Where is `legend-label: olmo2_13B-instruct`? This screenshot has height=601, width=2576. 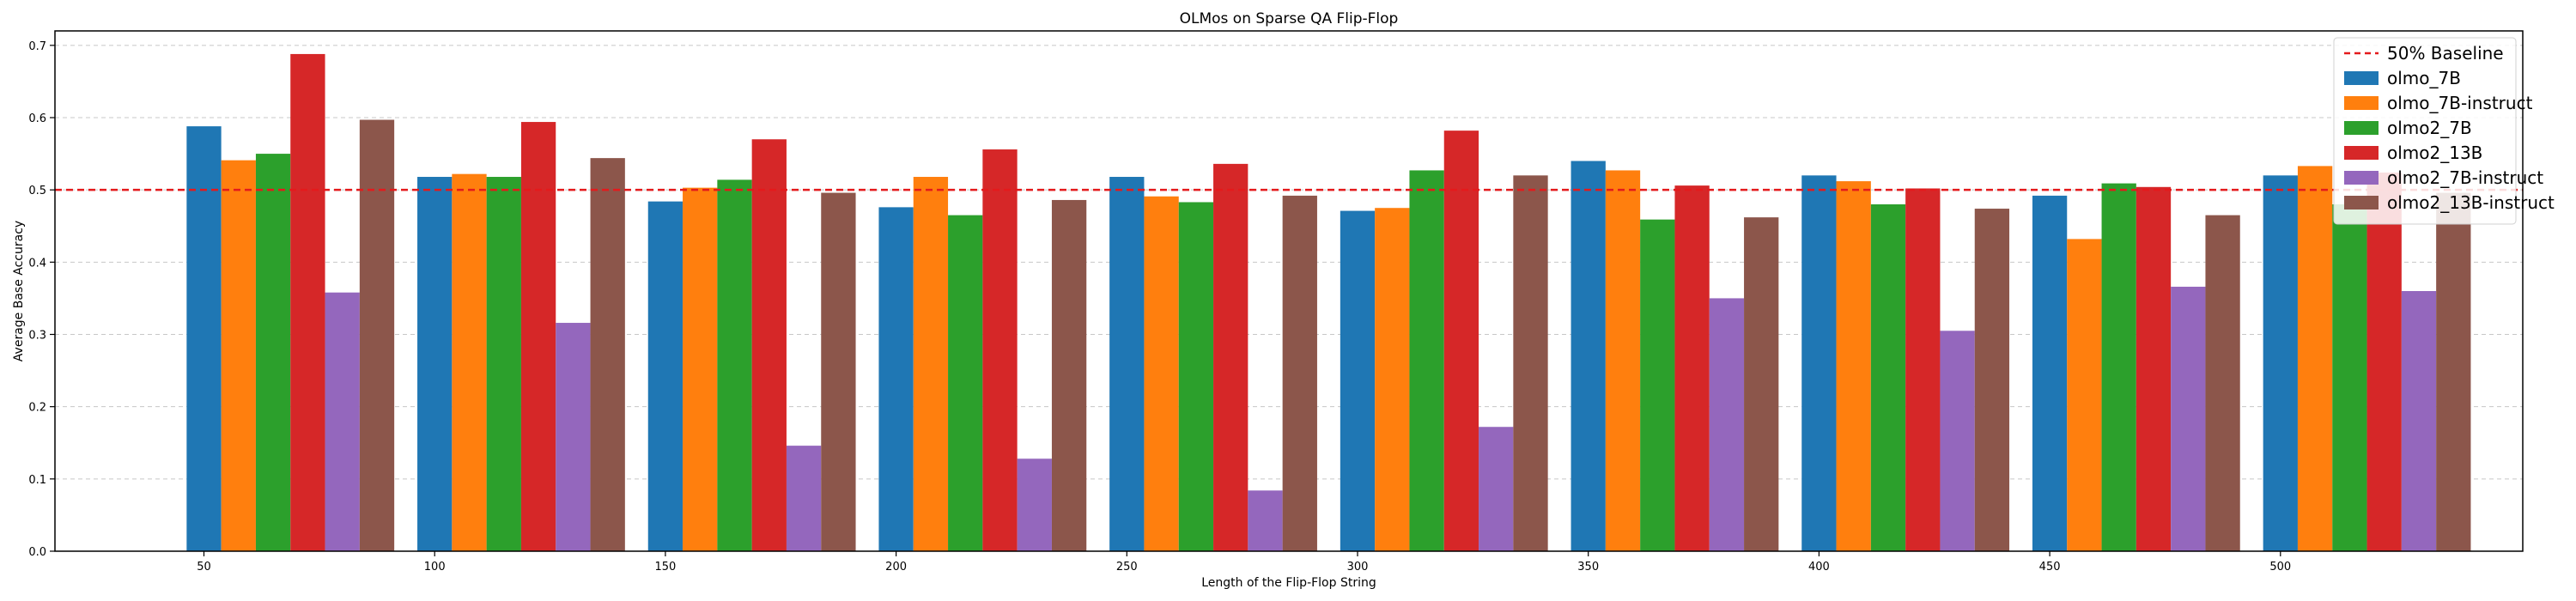 legend-label: olmo2_13B-instruct is located at coordinates (2471, 202).